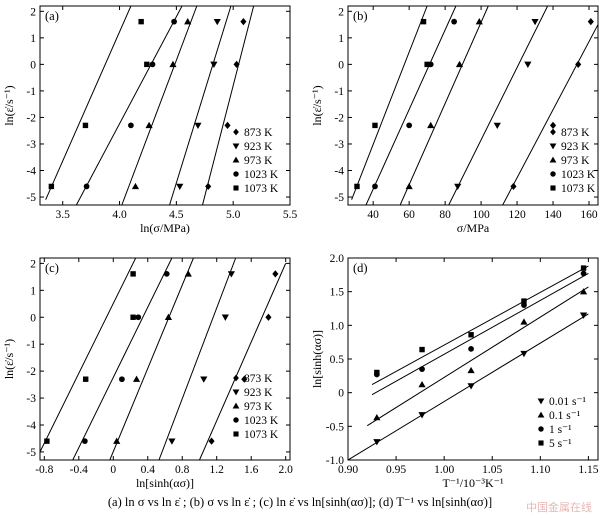  Describe the element at coordinates (373, 215) in the screenshot. I see `x-tick-label: 40` at that location.